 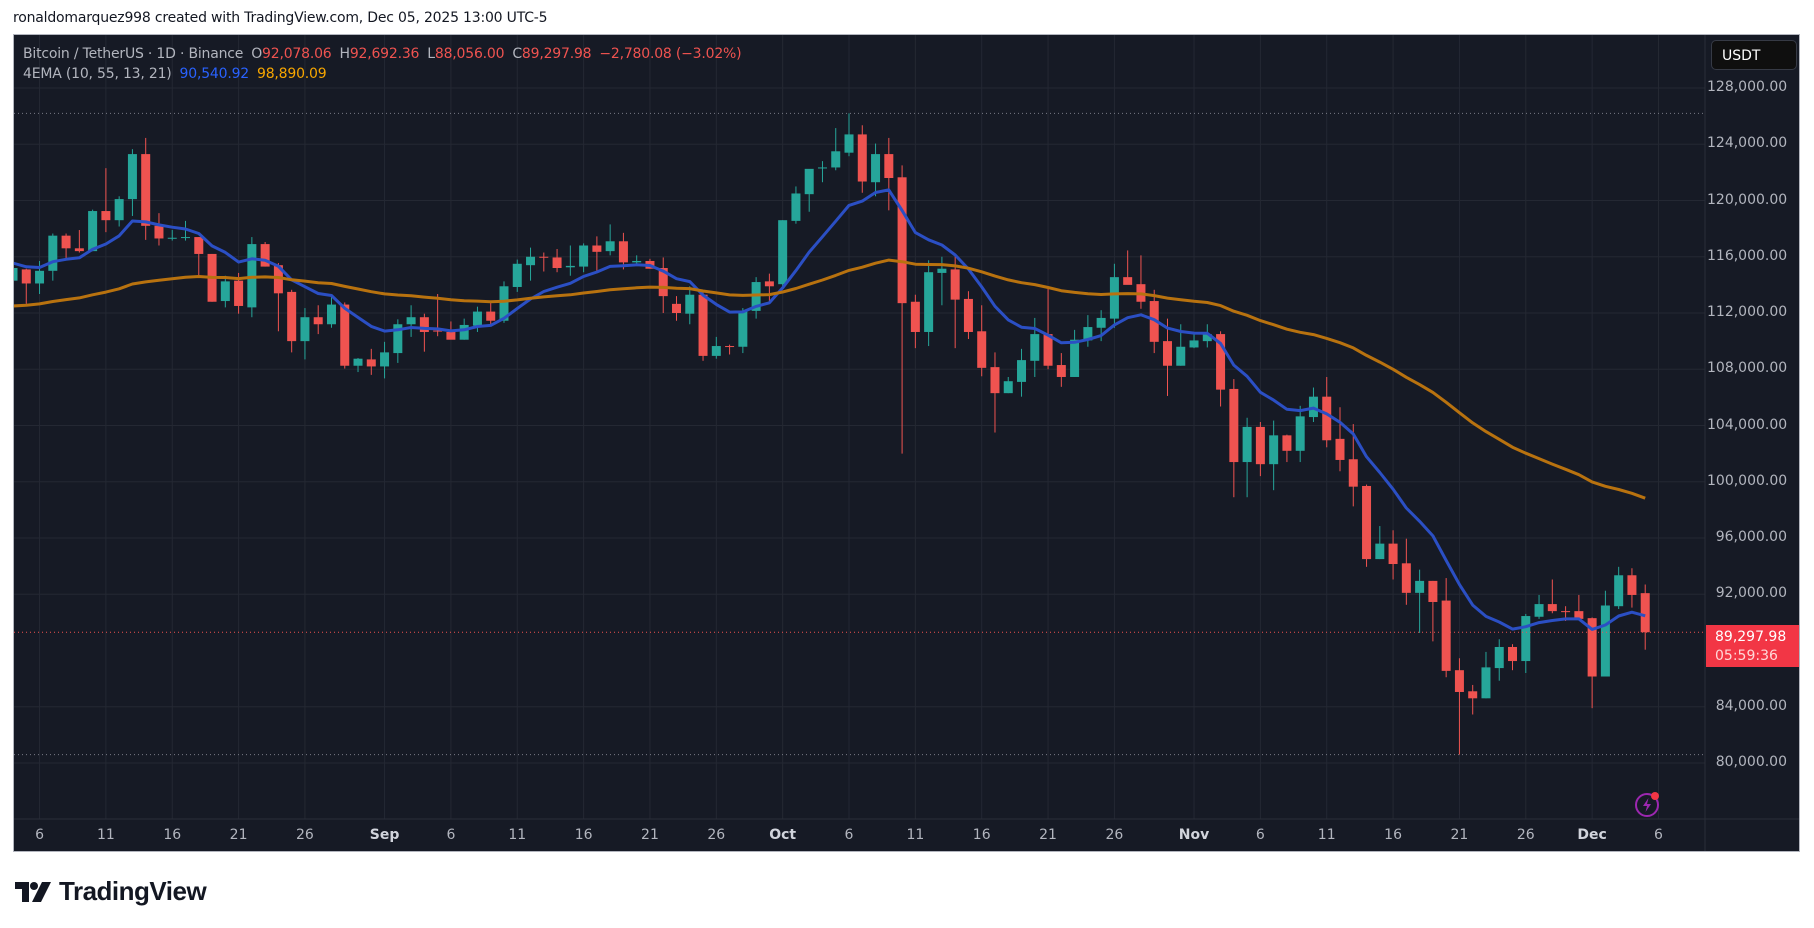 What do you see at coordinates (1747, 368) in the screenshot?
I see `price-tick-label: 108,000.00` at bounding box center [1747, 368].